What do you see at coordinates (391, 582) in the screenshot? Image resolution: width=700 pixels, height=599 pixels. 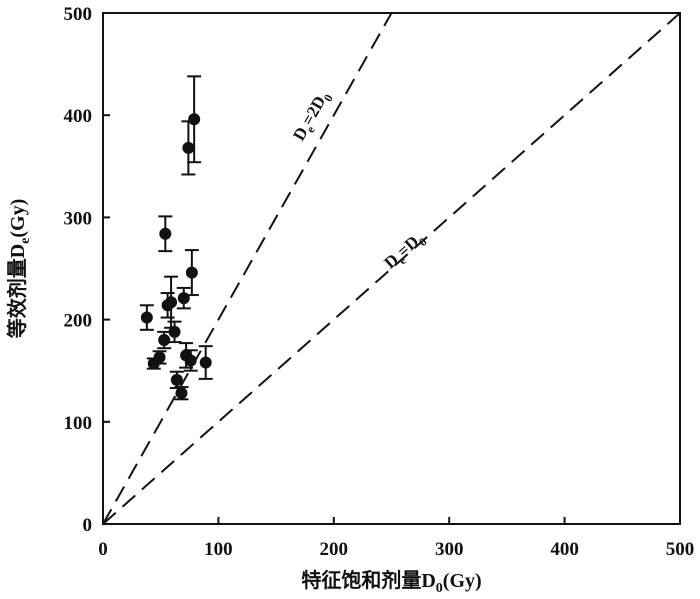 I see `x-axis-title: 特征饱和剂量D0(Gy)` at bounding box center [391, 582].